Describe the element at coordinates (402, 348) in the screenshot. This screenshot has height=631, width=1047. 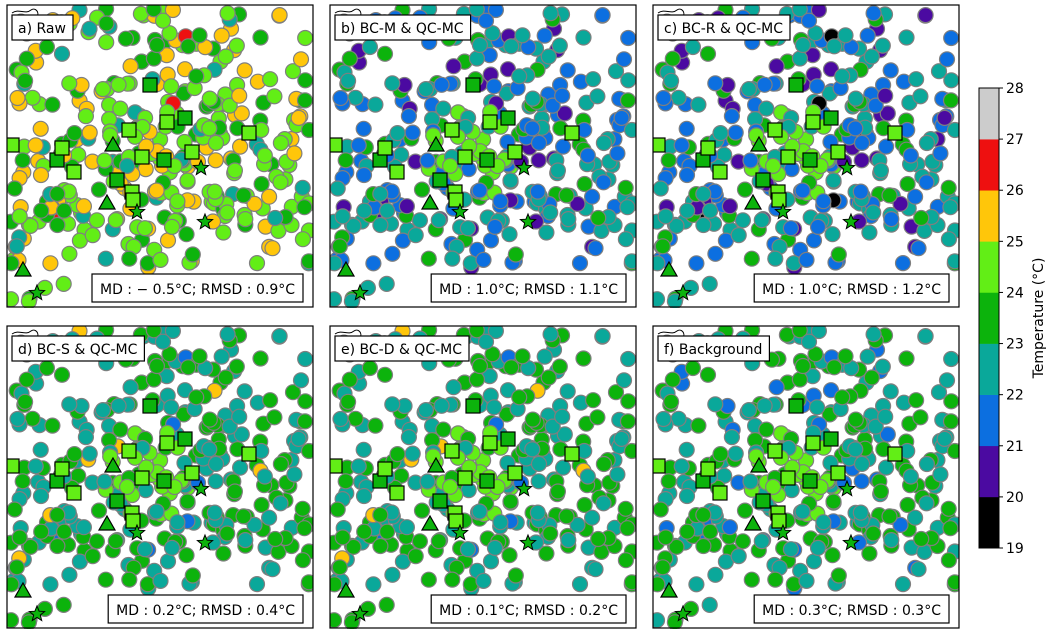
I see `panel-title-box: e) BC-D & QC-MC` at that location.